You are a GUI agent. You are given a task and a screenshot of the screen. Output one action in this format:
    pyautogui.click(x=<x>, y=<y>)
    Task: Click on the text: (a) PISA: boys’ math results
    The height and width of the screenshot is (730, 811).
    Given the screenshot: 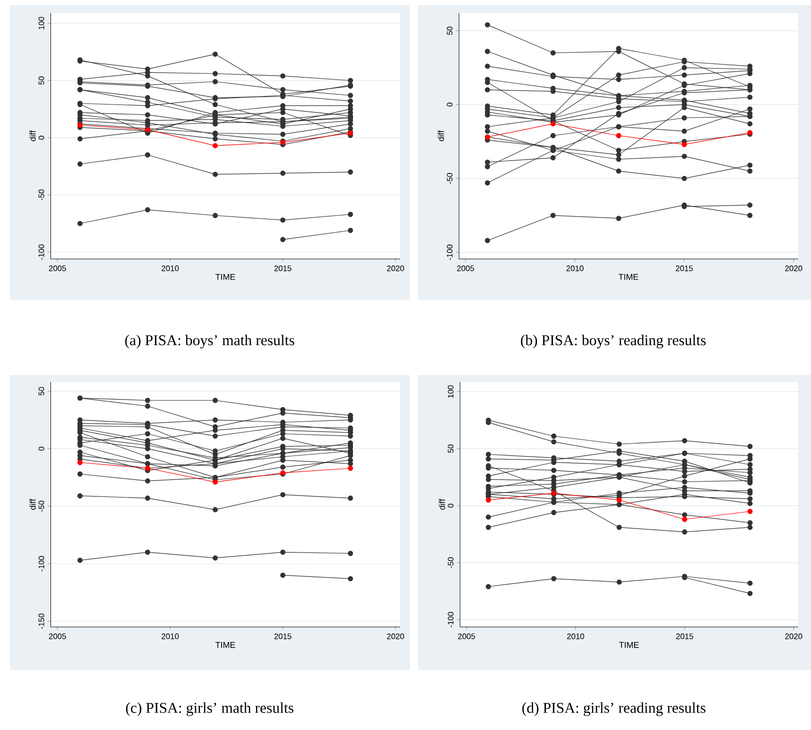 What is the action you would take?
    pyautogui.click(x=209, y=341)
    